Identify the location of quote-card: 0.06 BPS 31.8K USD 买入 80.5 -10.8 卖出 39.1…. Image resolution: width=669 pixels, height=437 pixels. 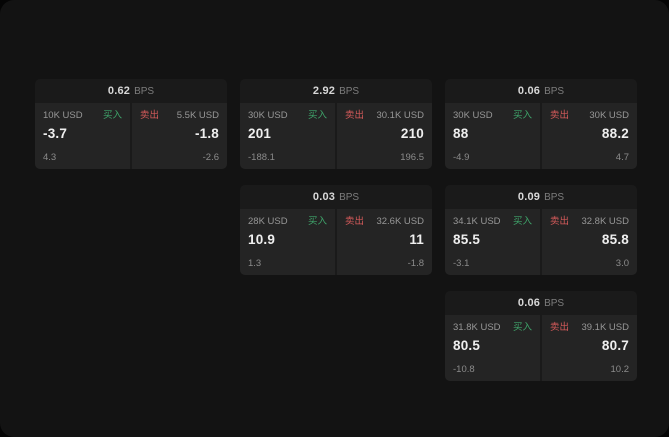
(541, 336).